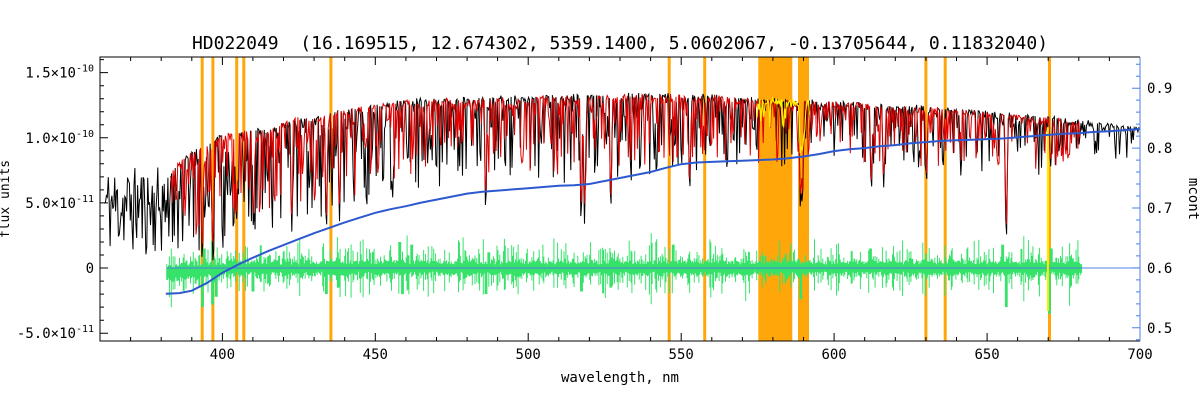 This screenshot has height=400, width=1200. I want to click on x-tick-label: 400, so click(222, 355).